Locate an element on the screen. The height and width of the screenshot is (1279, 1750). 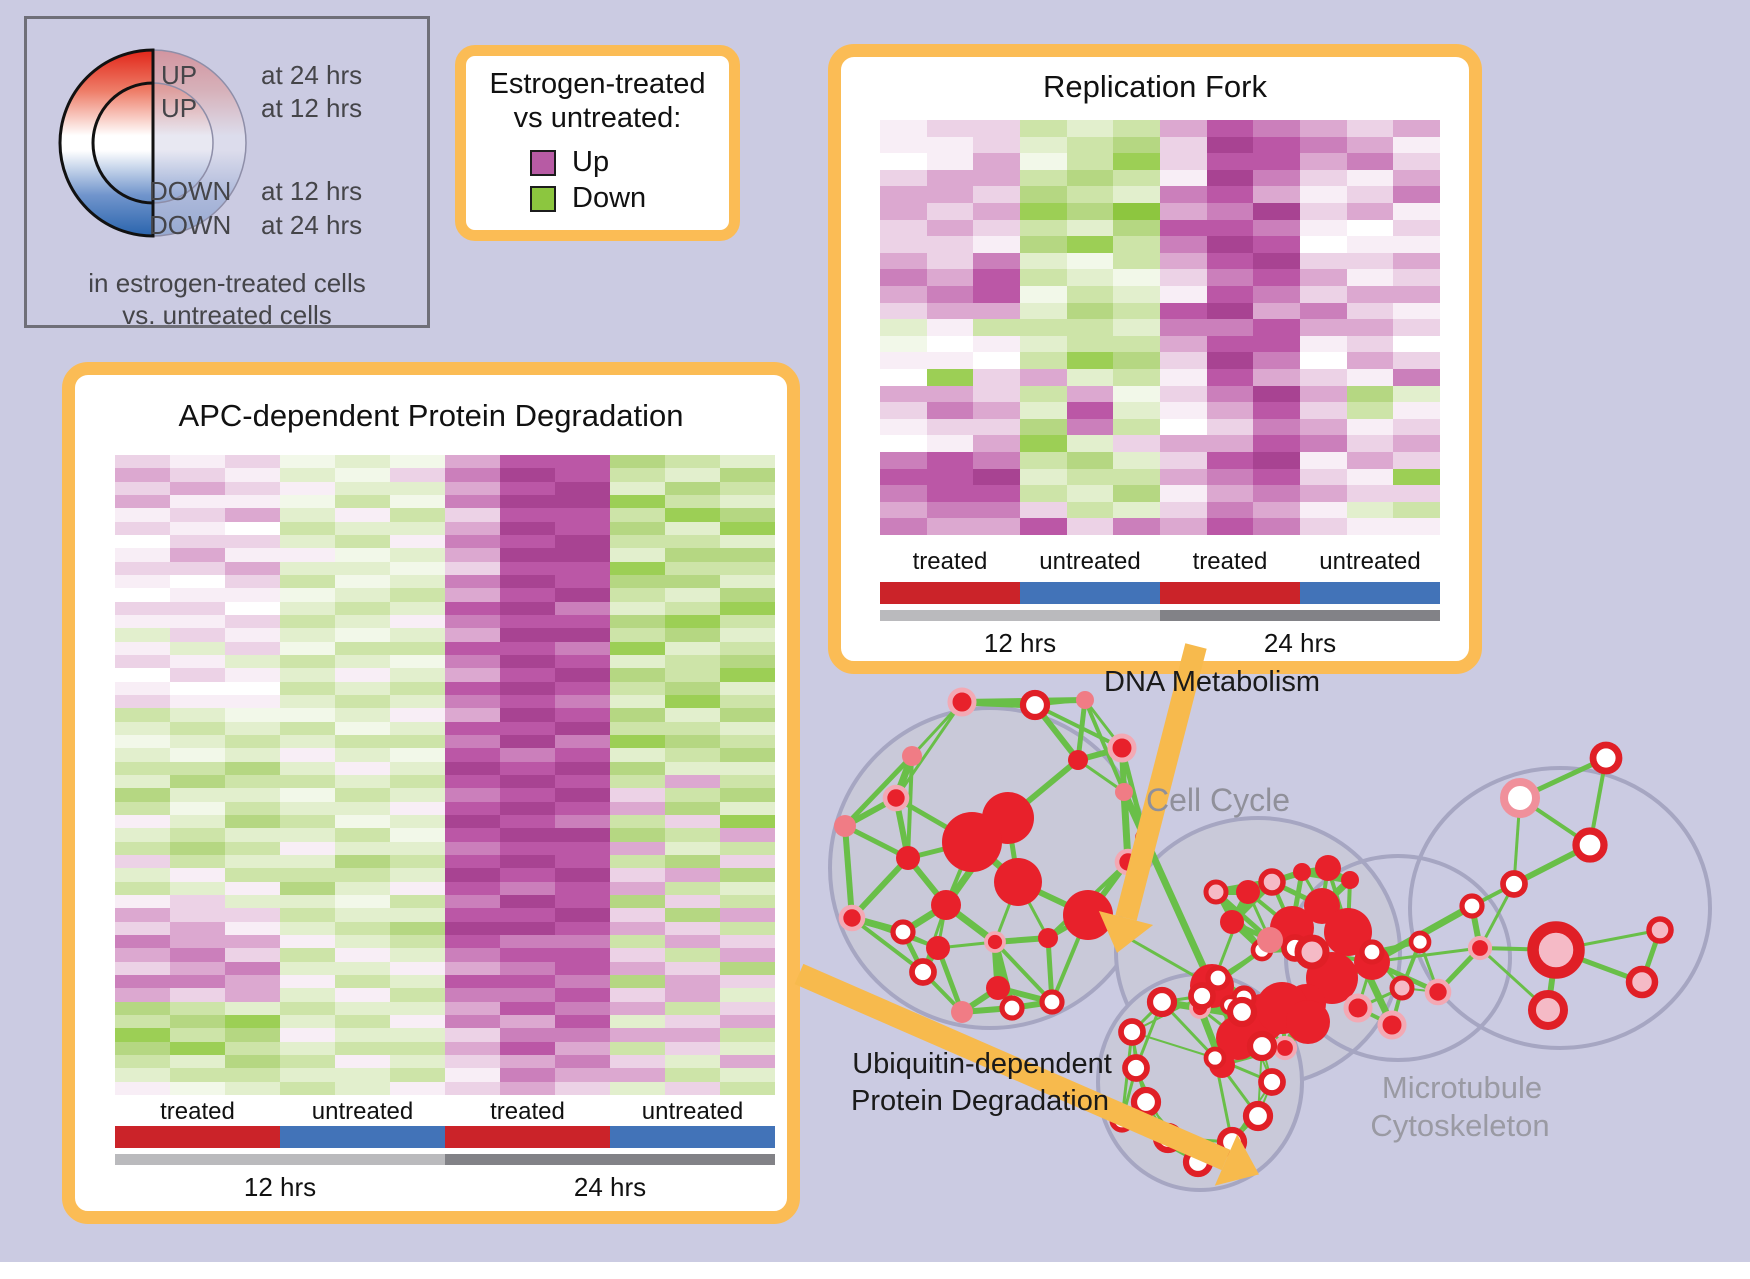
network-label-microtubule-2: Cytoskeleton is located at coordinates (1460, 1125).